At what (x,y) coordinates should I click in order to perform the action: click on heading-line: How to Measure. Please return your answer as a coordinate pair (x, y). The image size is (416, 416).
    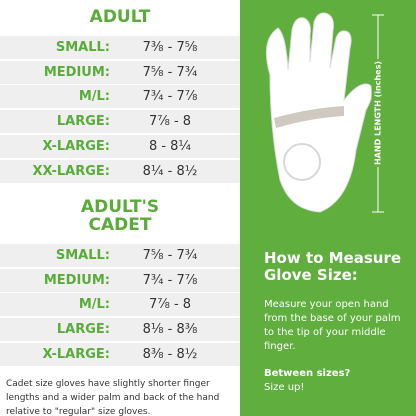
    Looking at the image, I should click on (333, 258).